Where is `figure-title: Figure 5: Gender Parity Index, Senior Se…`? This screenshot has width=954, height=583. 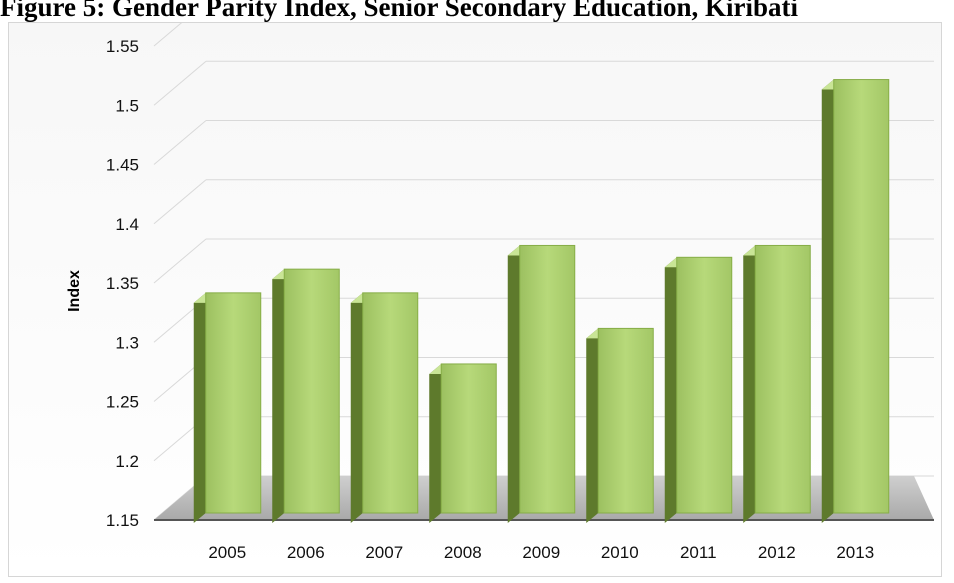 figure-title: Figure 5: Gender Parity Index, Senior Se… is located at coordinates (399, 11).